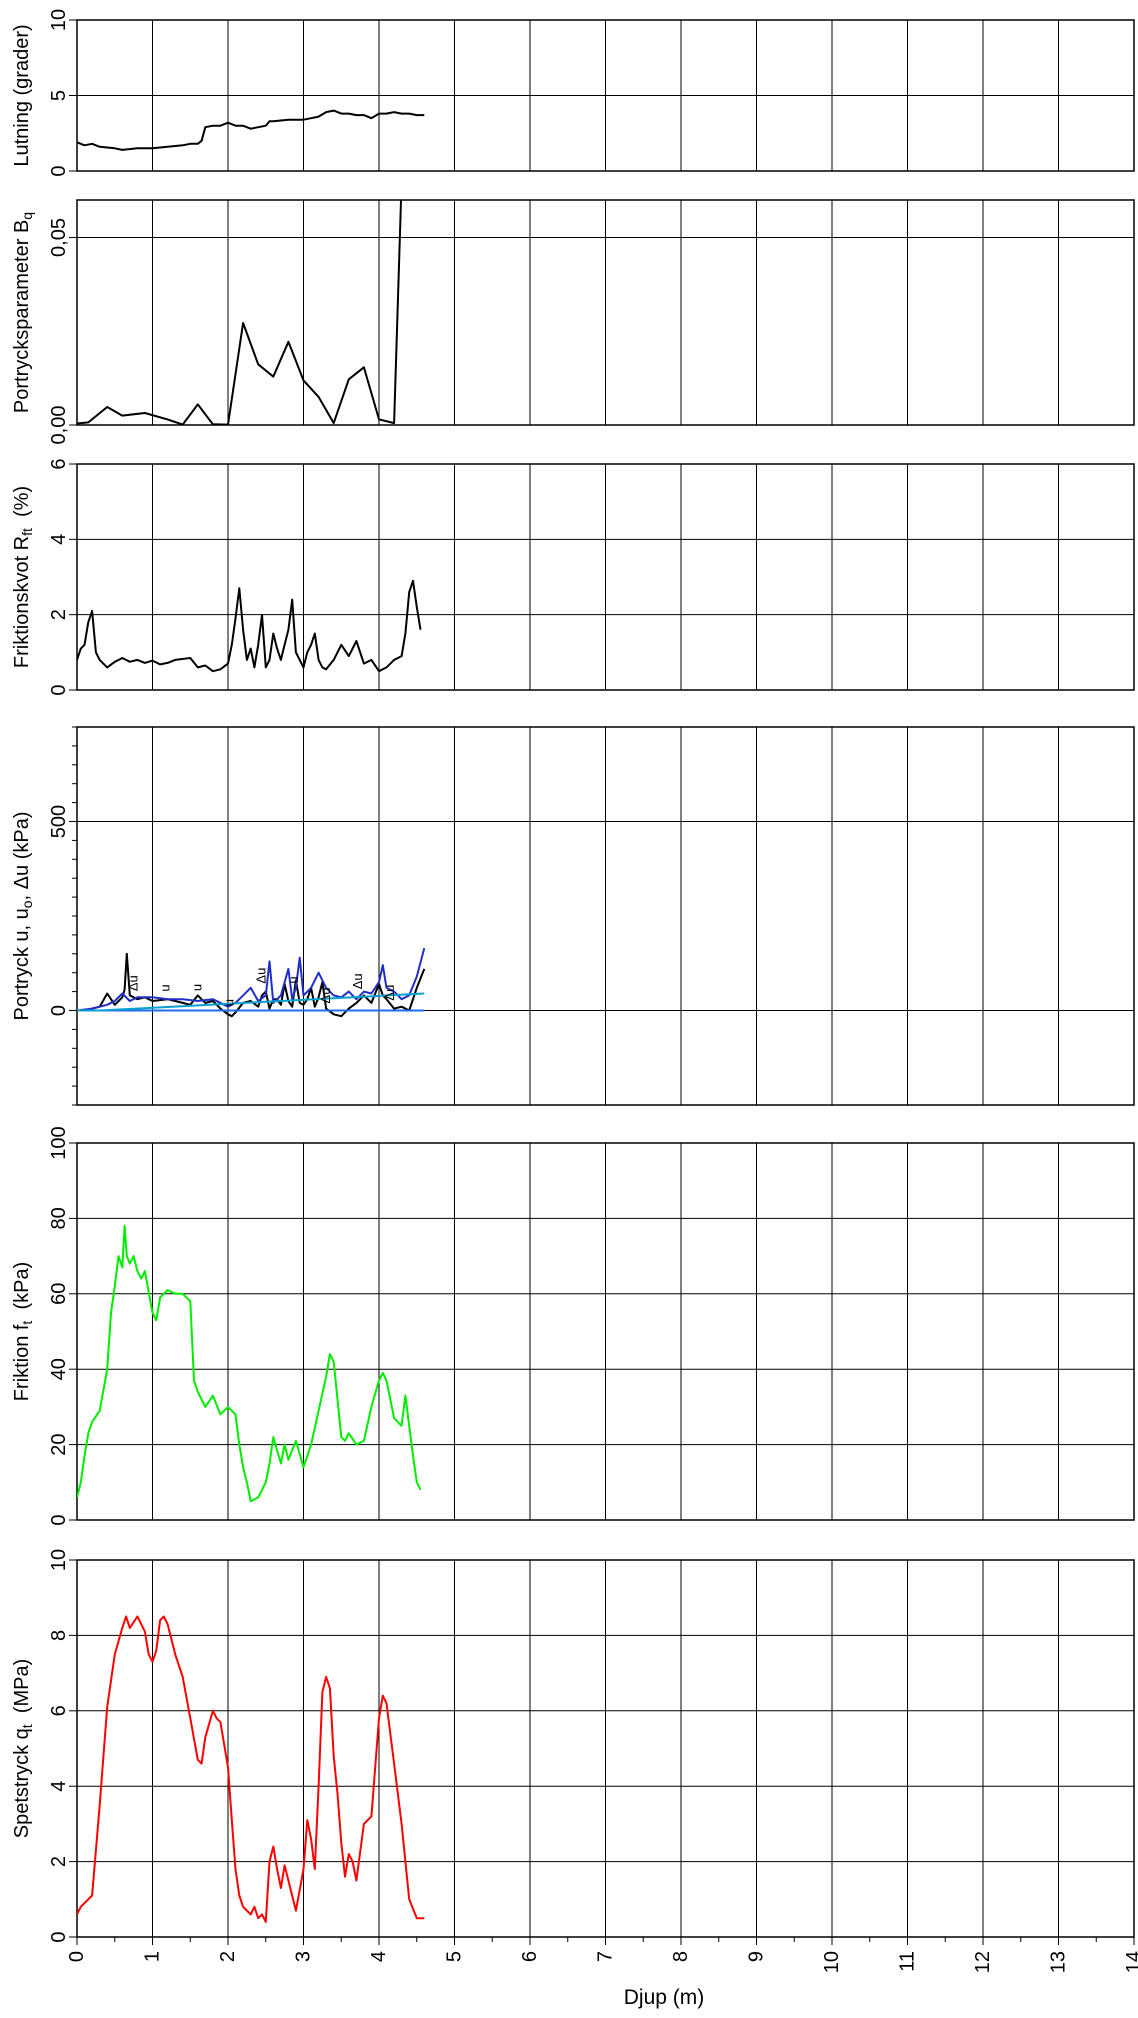 This screenshot has width=1138, height=2018. What do you see at coordinates (59, 1294) in the screenshot?
I see `y-tick-label: 60` at bounding box center [59, 1294].